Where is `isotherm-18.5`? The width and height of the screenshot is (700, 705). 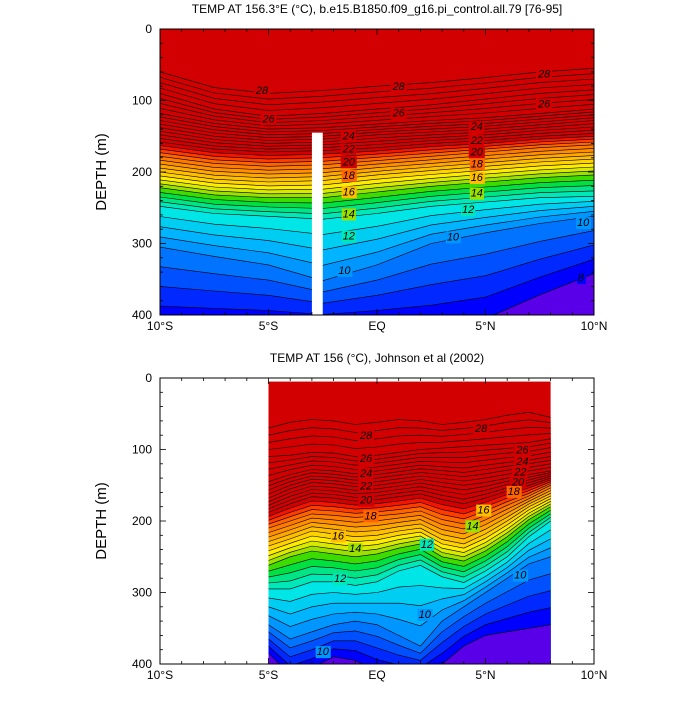
isotherm-18.5 is located at coordinates (377, 152).